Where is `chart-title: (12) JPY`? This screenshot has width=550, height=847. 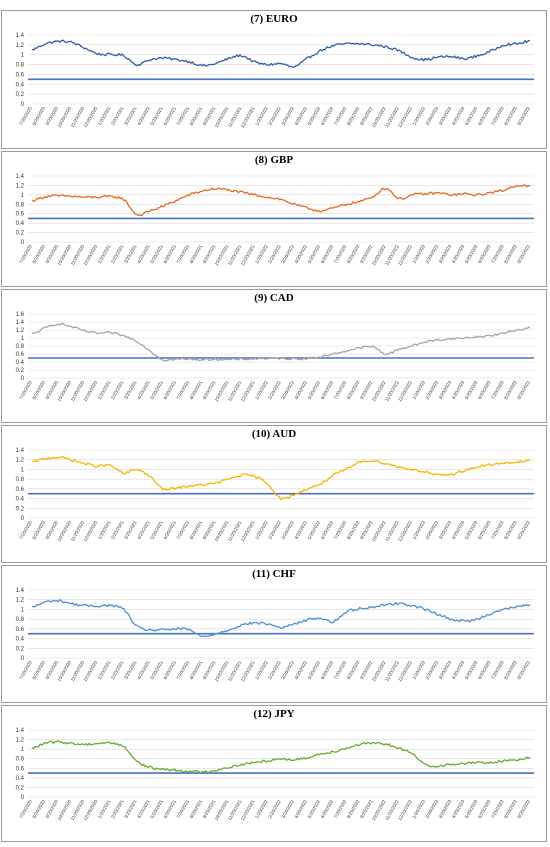
chart-title: (12) JPY is located at coordinates (274, 714).